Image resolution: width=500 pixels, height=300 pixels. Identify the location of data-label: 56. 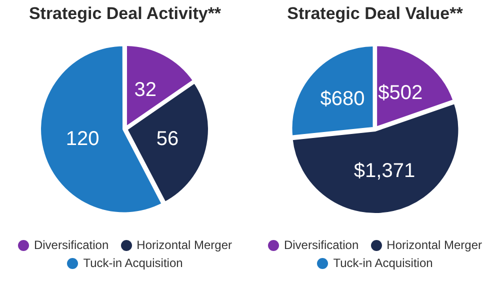
(167, 139).